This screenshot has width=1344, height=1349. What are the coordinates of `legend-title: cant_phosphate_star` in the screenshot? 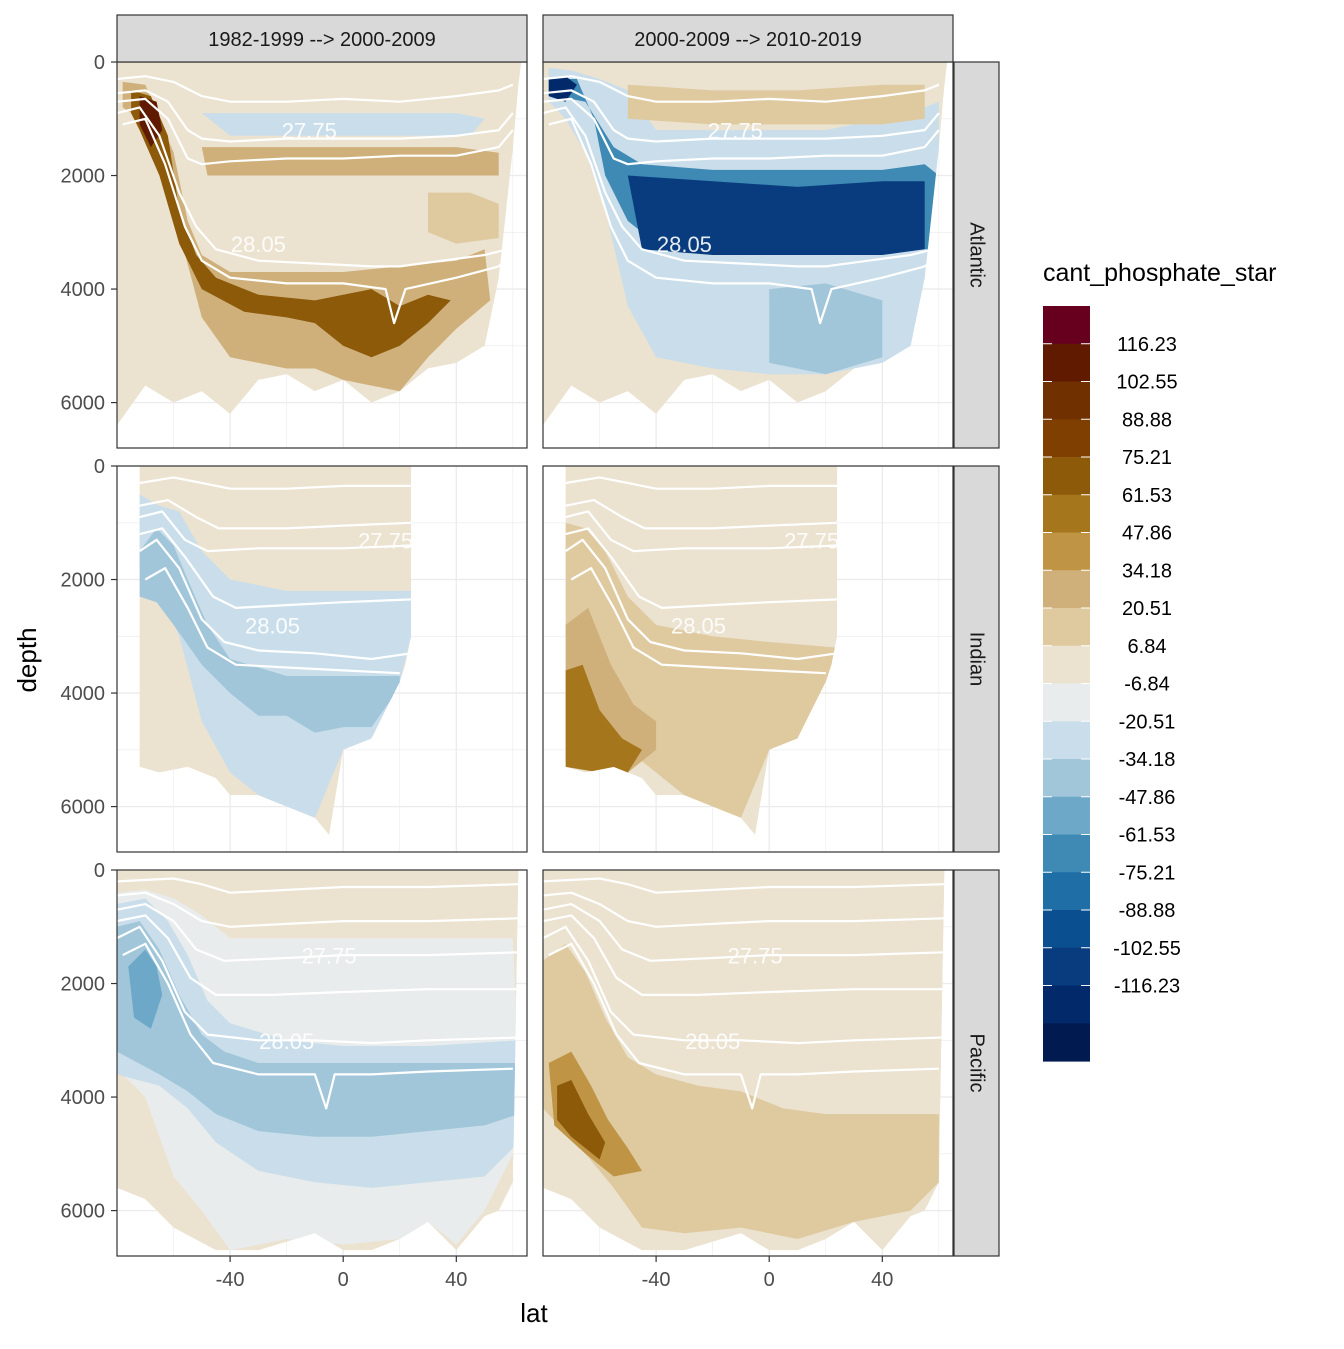 It's located at (1160, 273).